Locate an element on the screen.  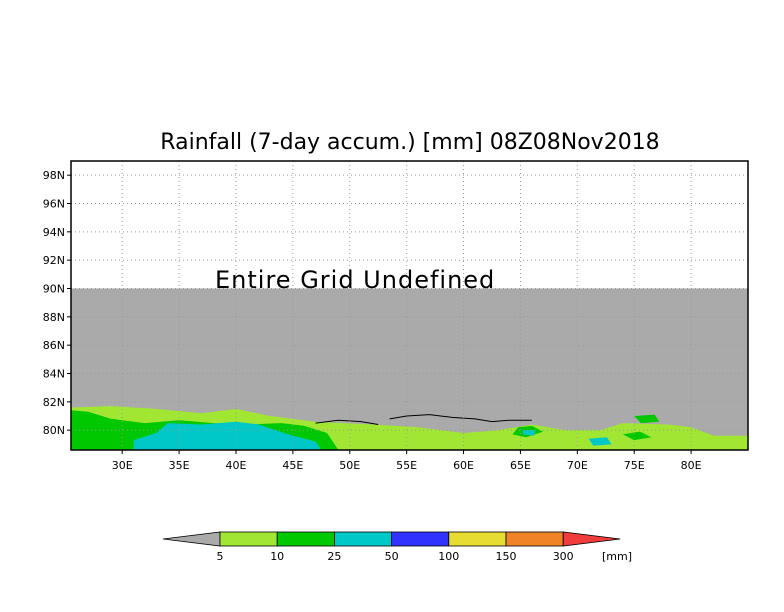
y-tick-label: 86N is located at coordinates (54, 345).